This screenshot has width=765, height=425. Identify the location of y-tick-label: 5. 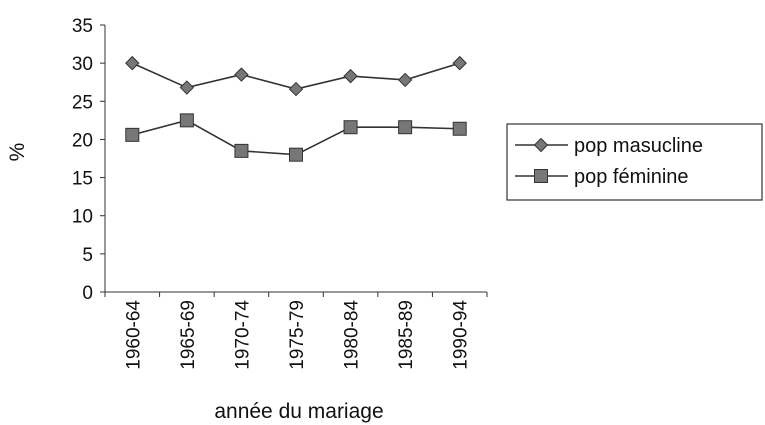
(87, 255).